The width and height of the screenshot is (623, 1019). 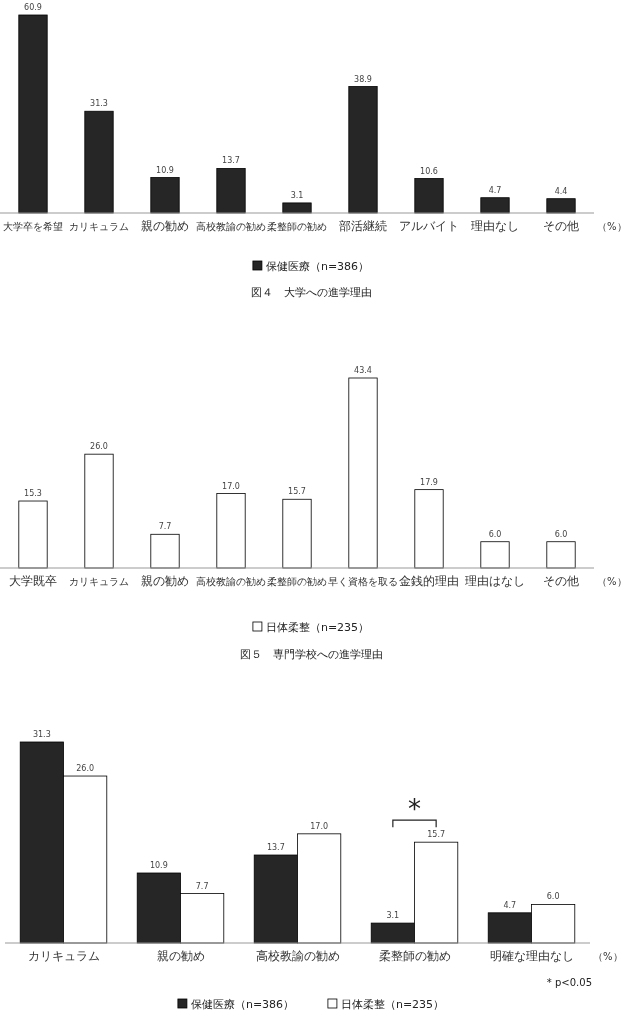 What do you see at coordinates (414, 809) in the screenshot?
I see `annotation: *` at bounding box center [414, 809].